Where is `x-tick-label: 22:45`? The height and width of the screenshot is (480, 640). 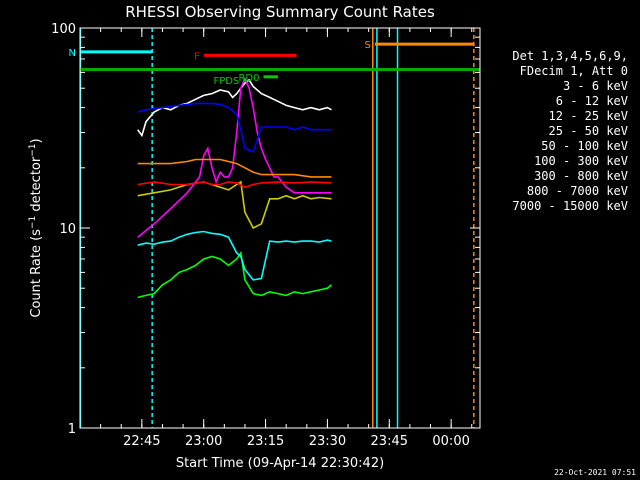
x-tick-label: 22:45 is located at coordinates (141, 441).